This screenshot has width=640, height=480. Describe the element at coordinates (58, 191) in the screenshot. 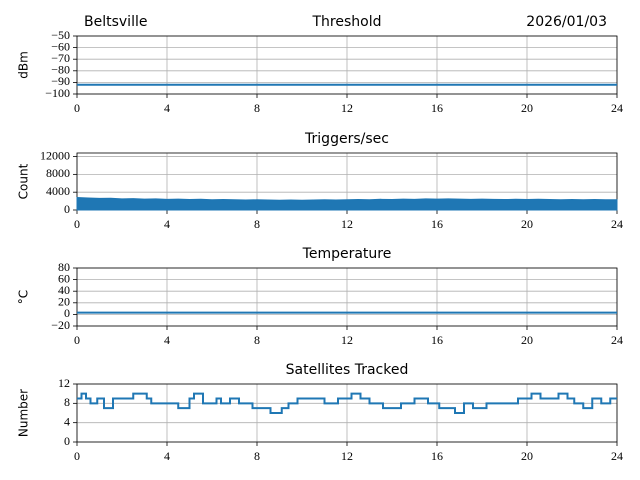

I see `y-tick-label: 4000` at that location.